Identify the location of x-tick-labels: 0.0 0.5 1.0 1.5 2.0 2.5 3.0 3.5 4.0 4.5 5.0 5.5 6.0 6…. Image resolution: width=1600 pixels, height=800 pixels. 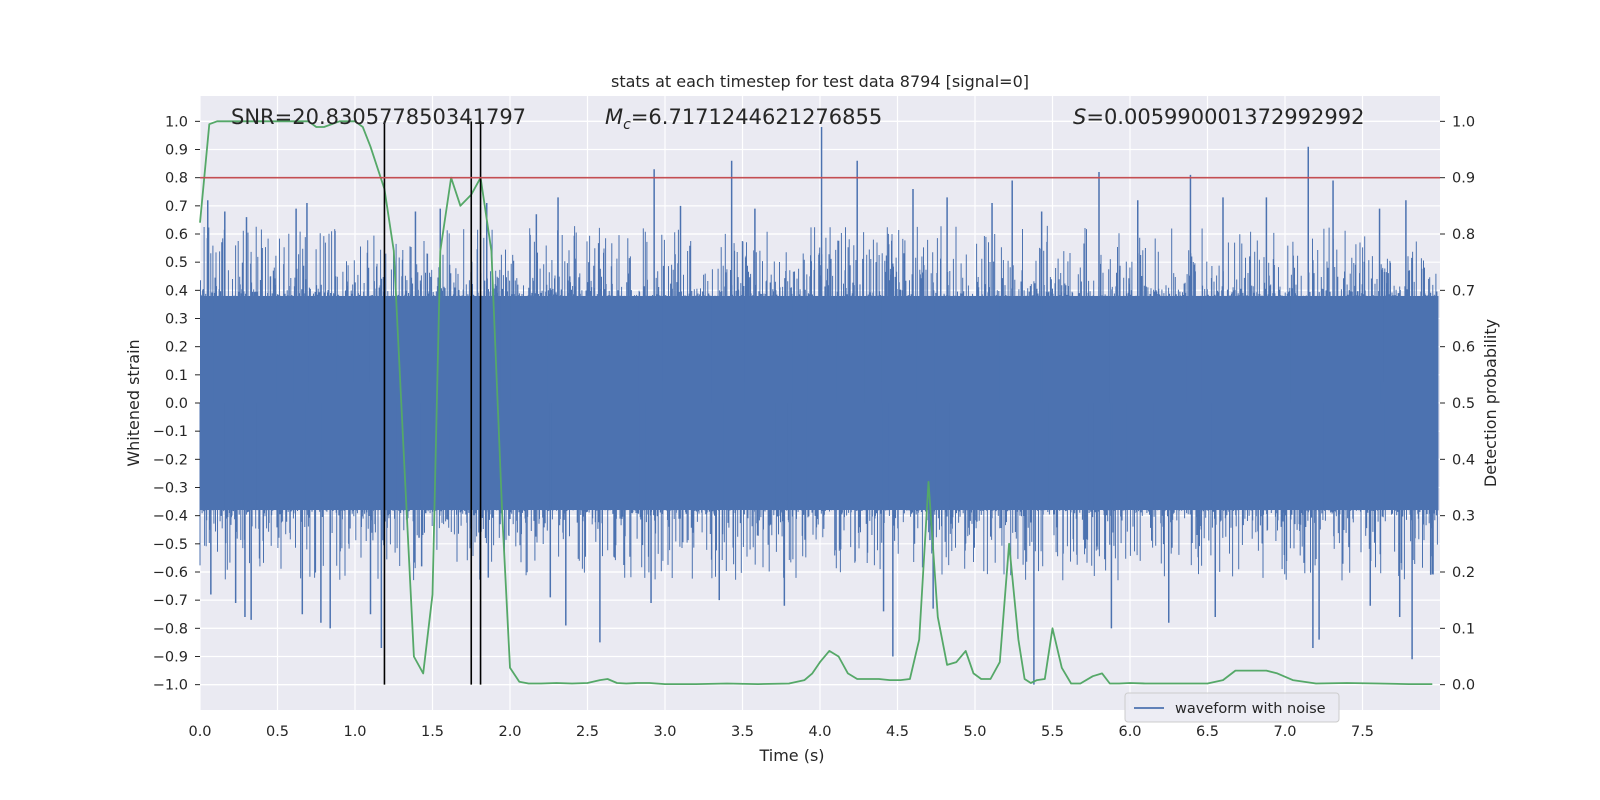
(781, 732).